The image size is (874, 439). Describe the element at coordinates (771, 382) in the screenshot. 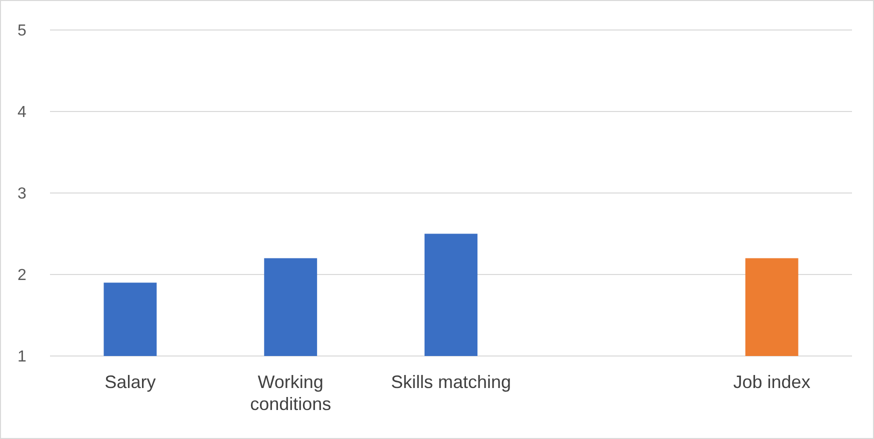

I see `x-tick-label: Job index` at that location.